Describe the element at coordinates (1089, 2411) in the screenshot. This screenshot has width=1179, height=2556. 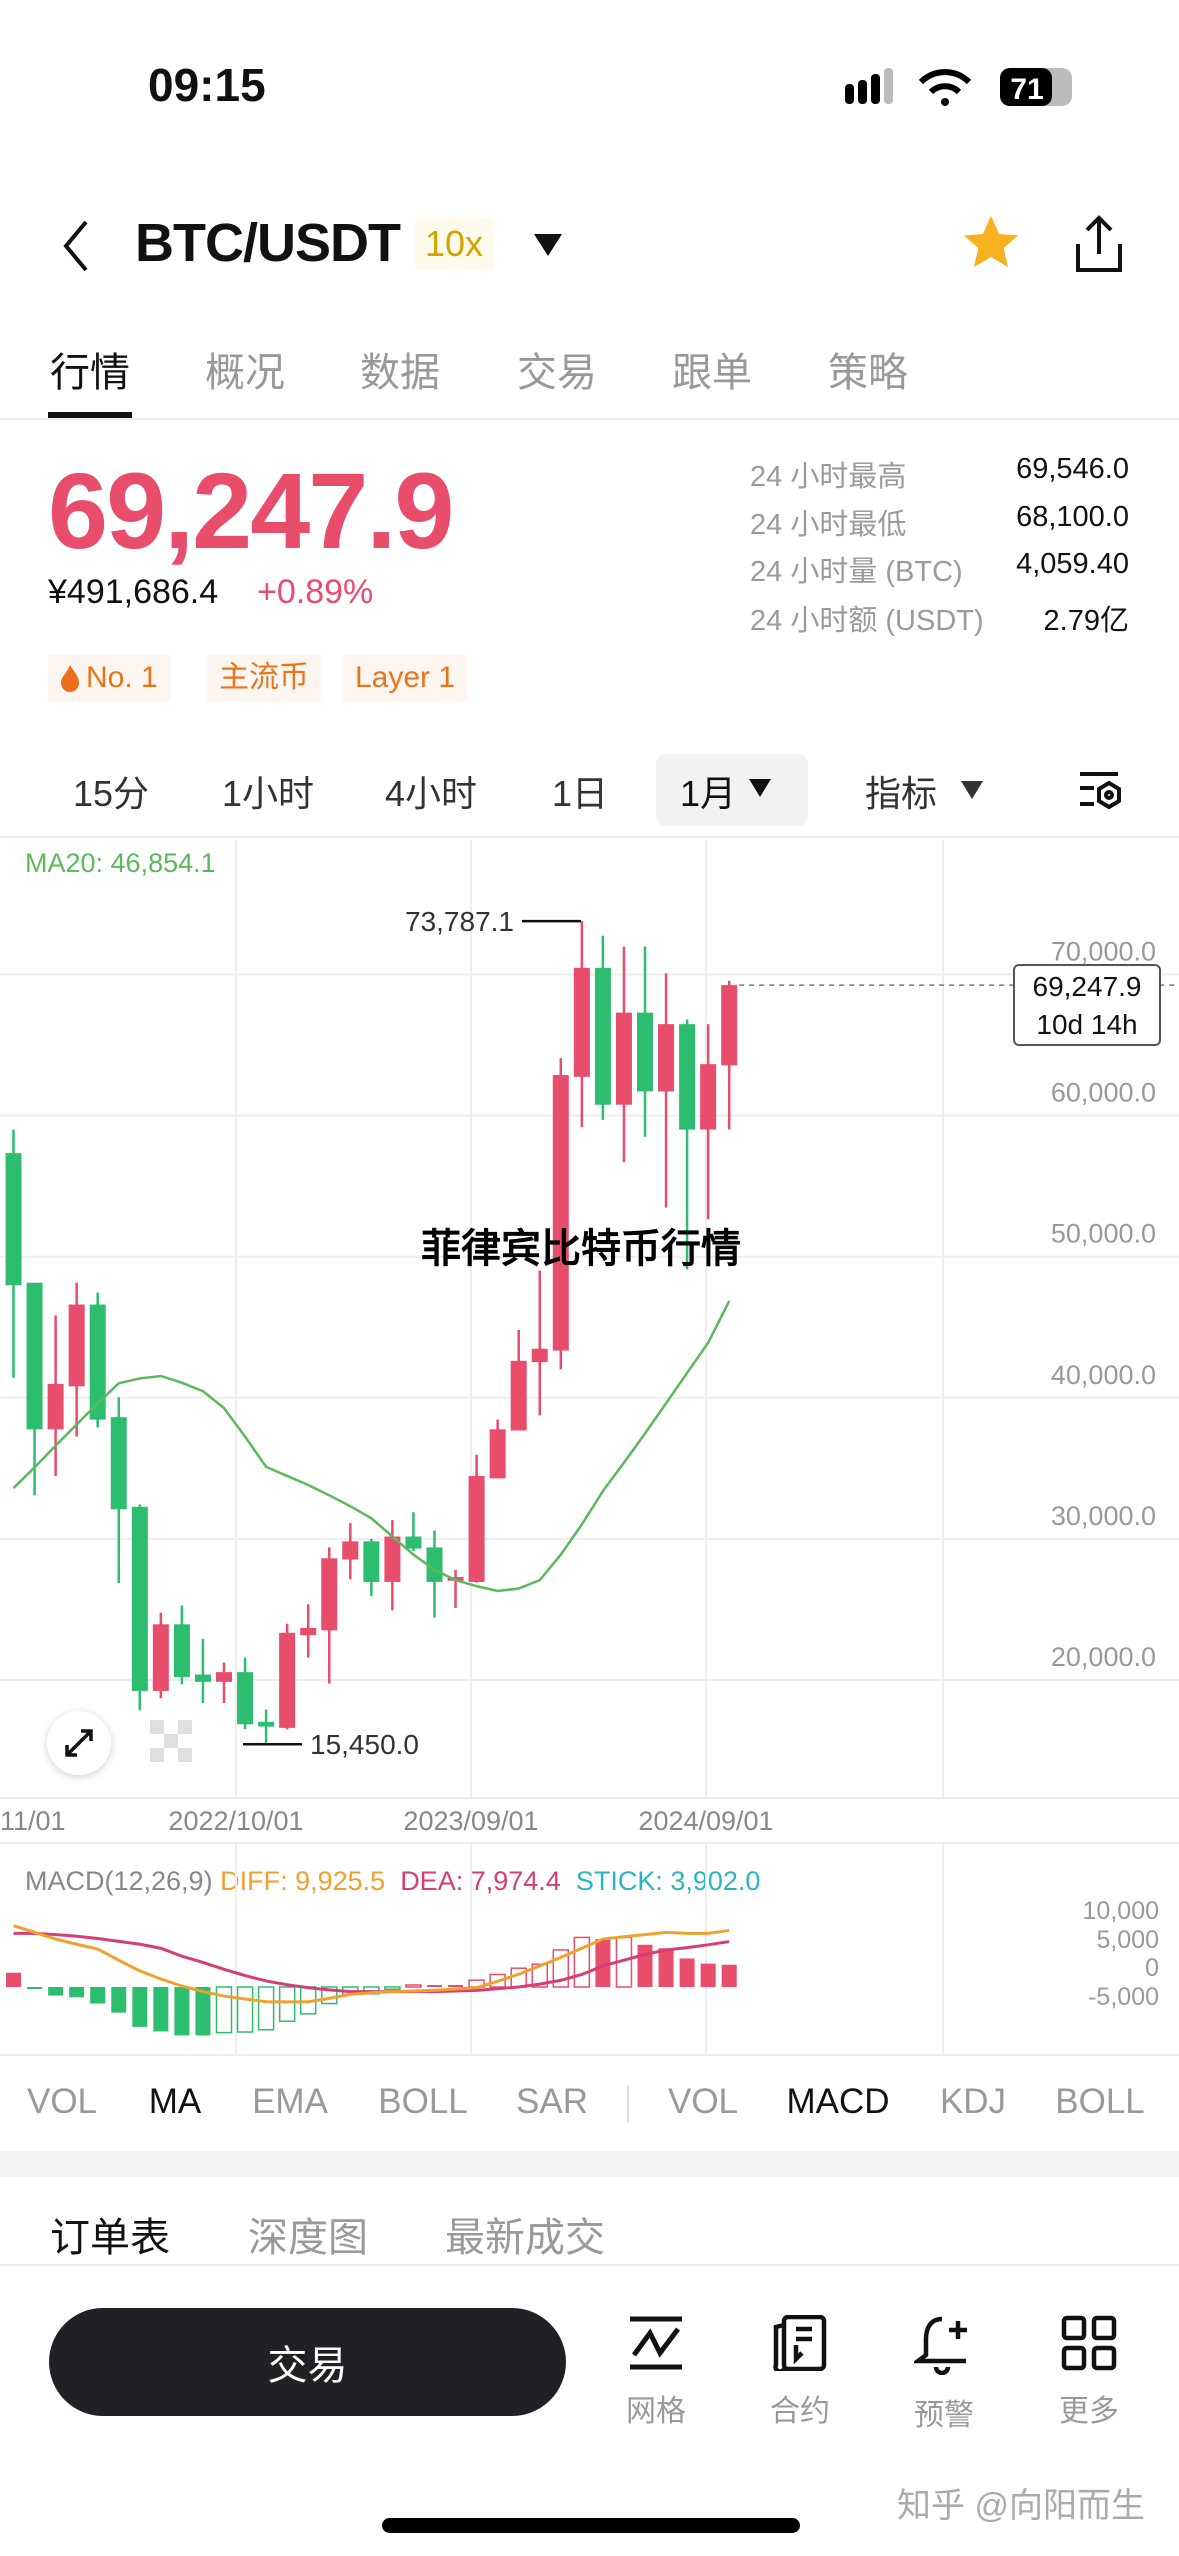
I see `bottom-label: 更多` at that location.